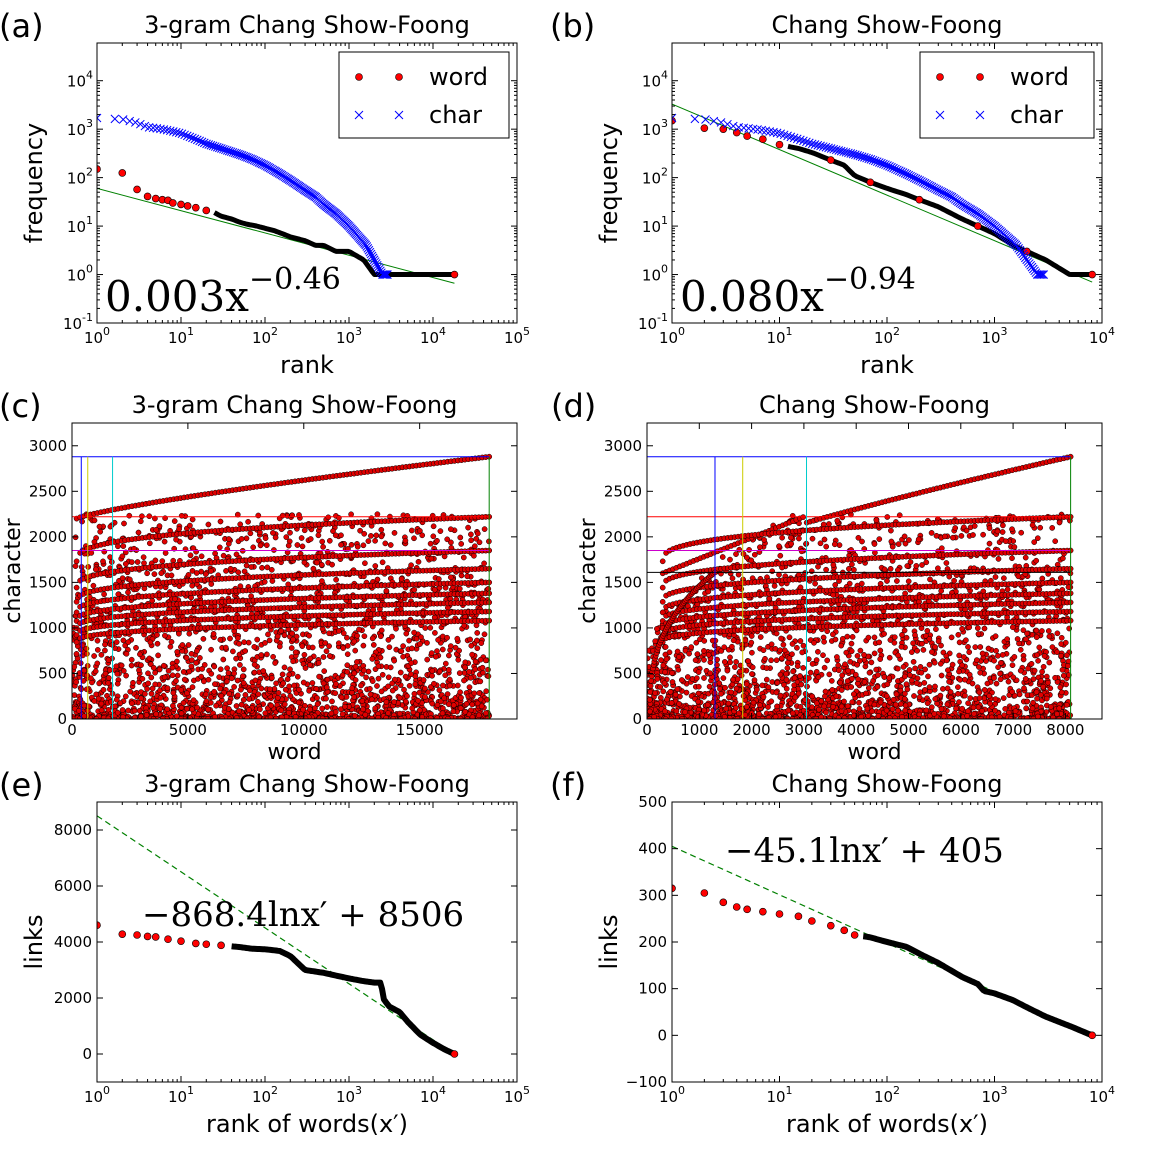 The width and height of the screenshot is (1152, 1152). I want to click on panel-label: (b), so click(572, 26).